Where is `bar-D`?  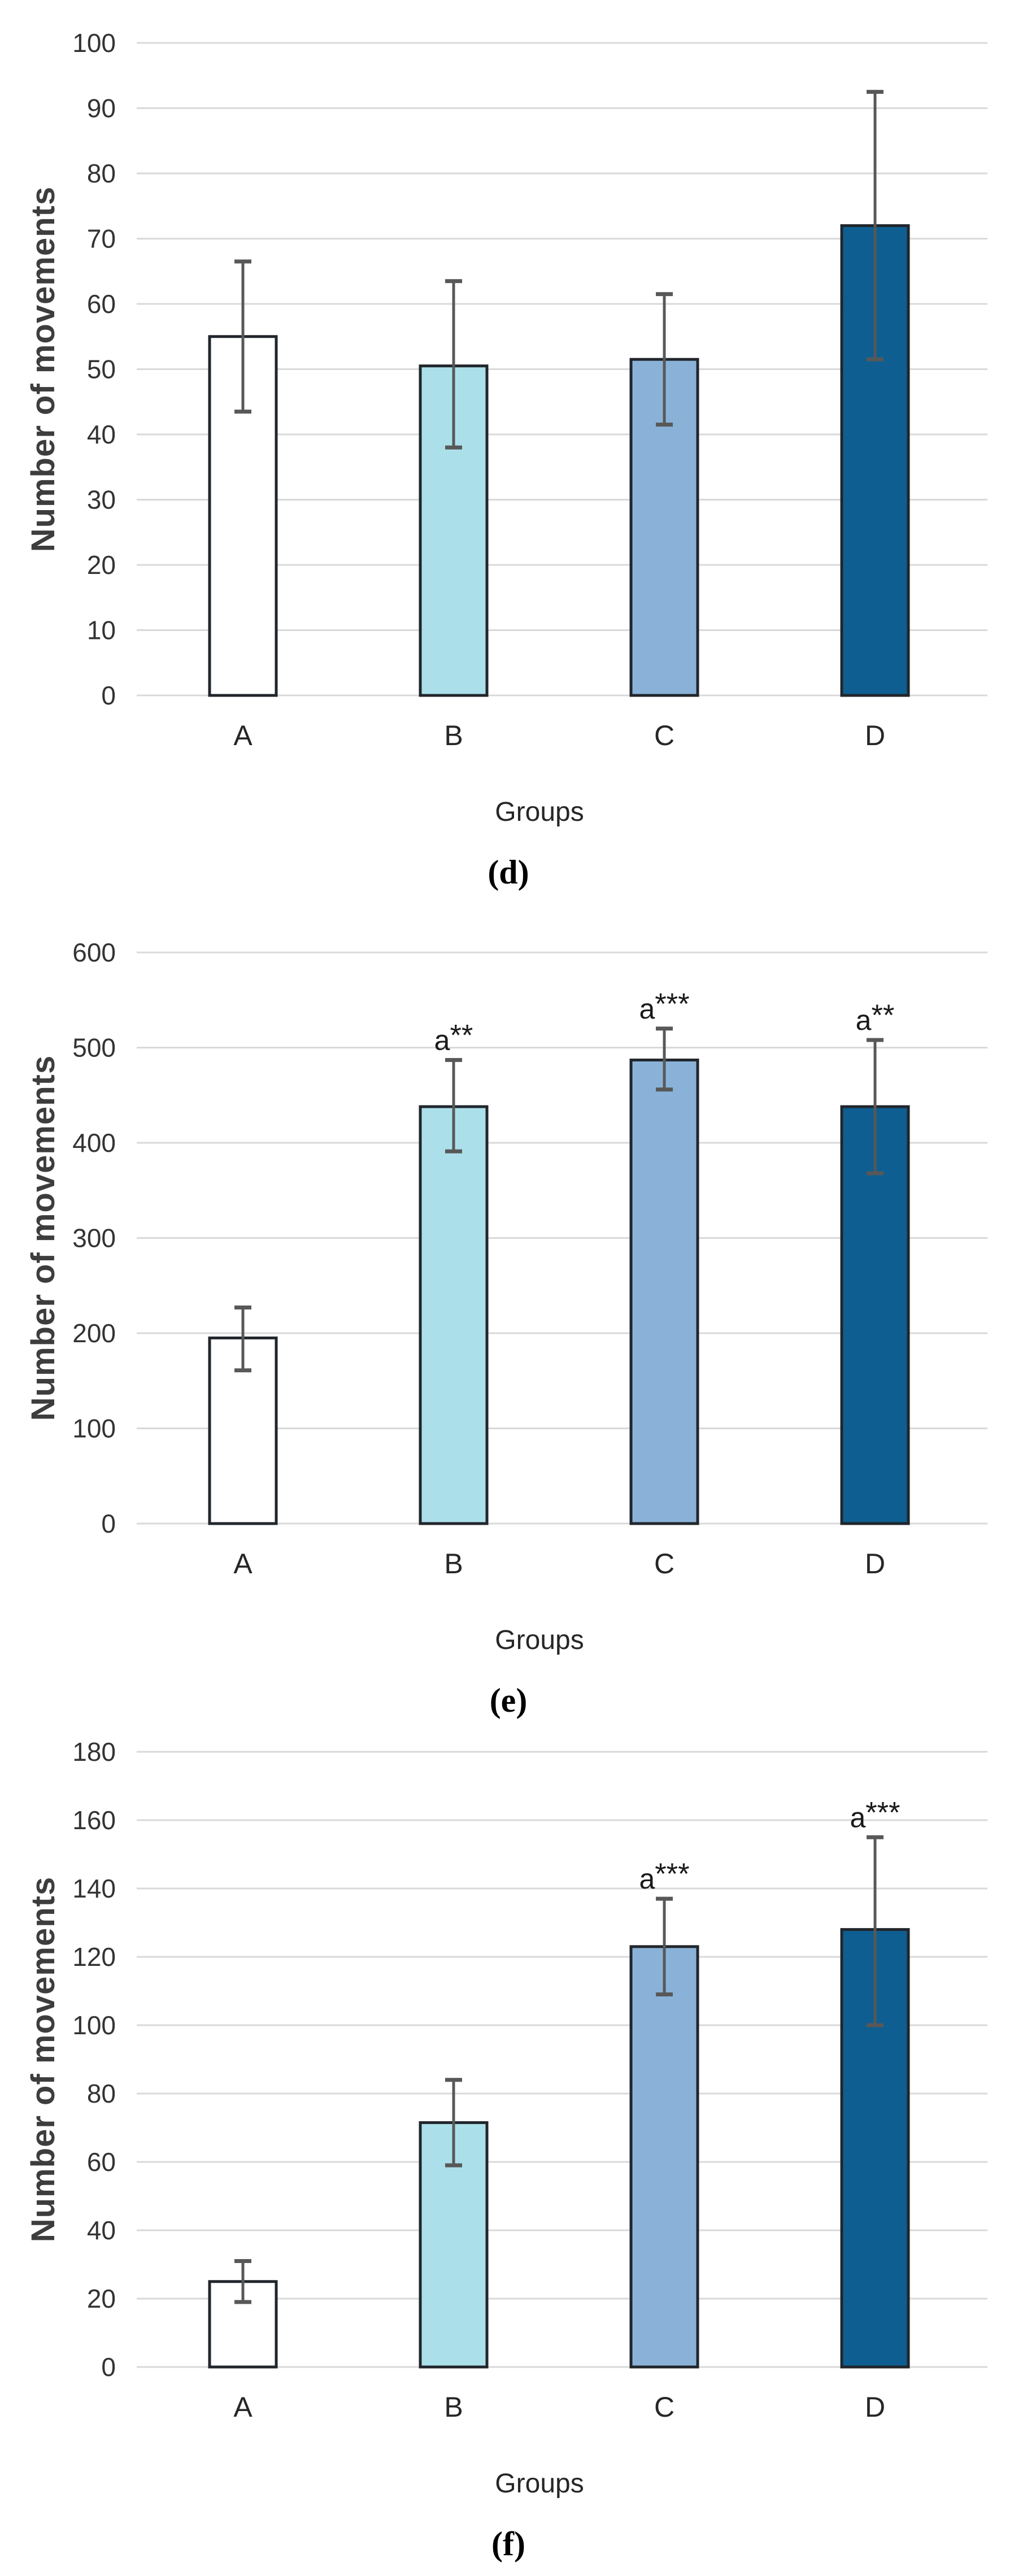 bar-D is located at coordinates (875, 1315).